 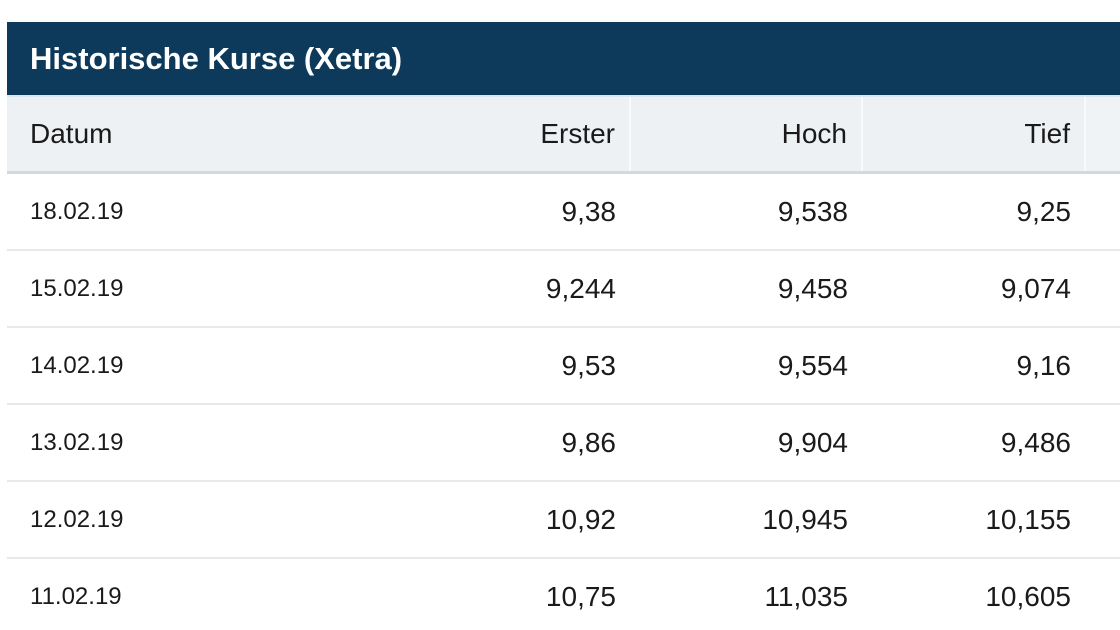 What do you see at coordinates (973, 289) in the screenshot?
I see `cell-tief: 9,074` at bounding box center [973, 289].